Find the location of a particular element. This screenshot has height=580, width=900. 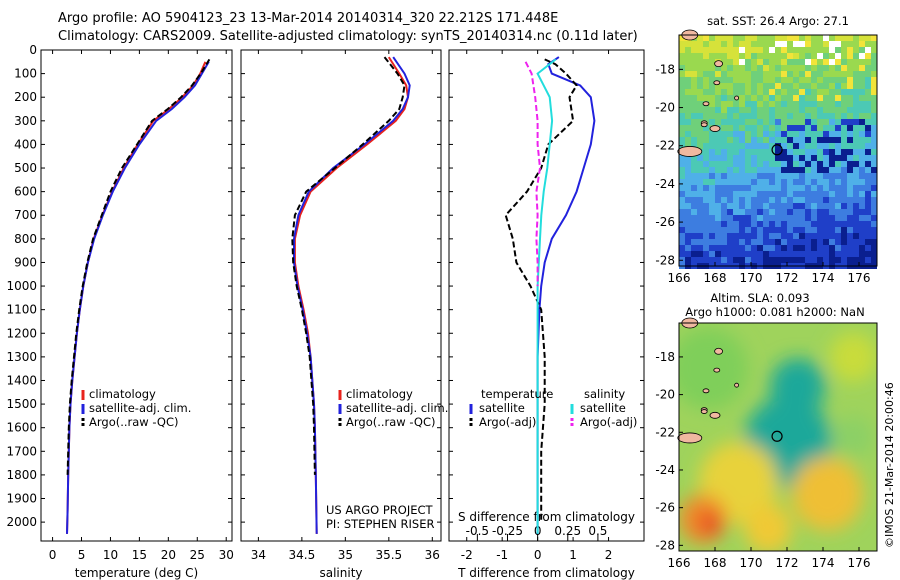

sla-blob is located at coordinates (798, 387).